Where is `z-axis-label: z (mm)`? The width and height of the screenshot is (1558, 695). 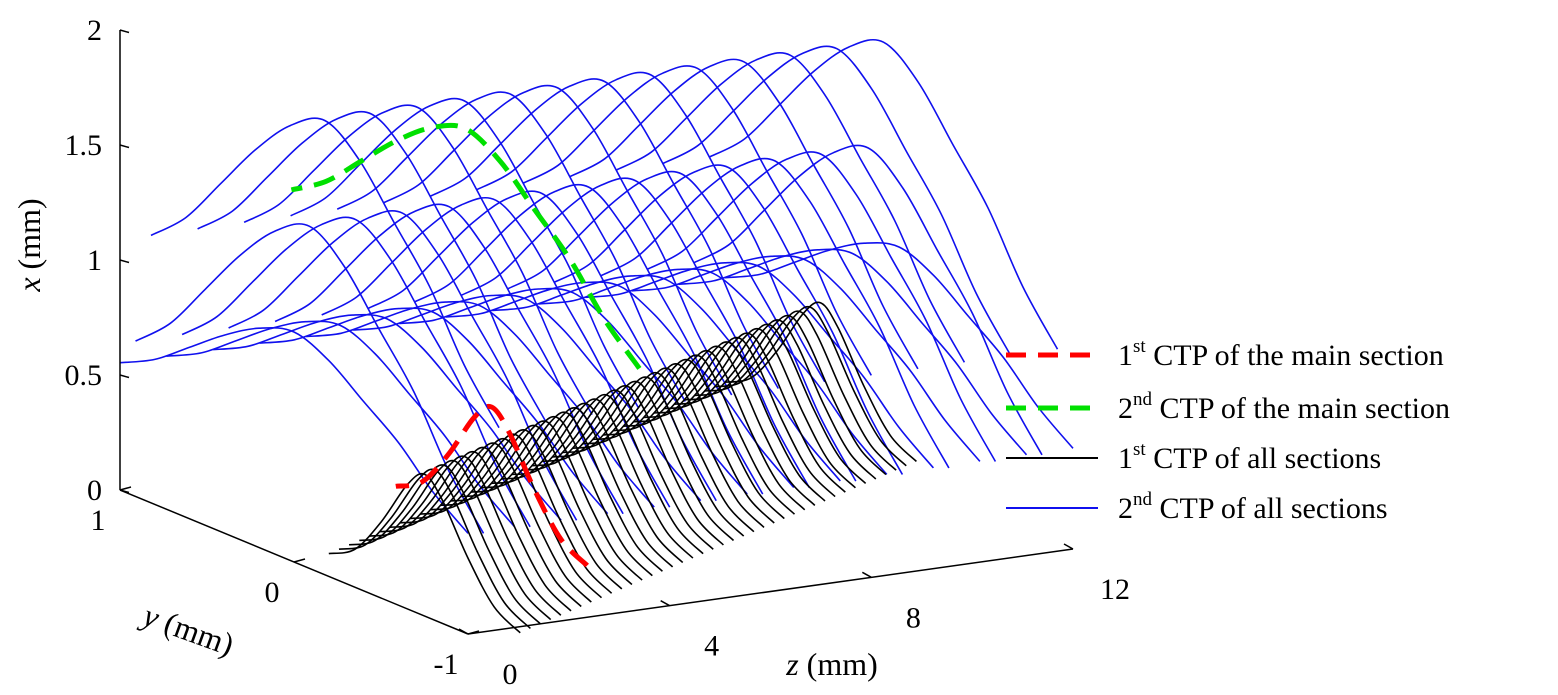 z-axis-label: z (mm) is located at coordinates (831, 664).